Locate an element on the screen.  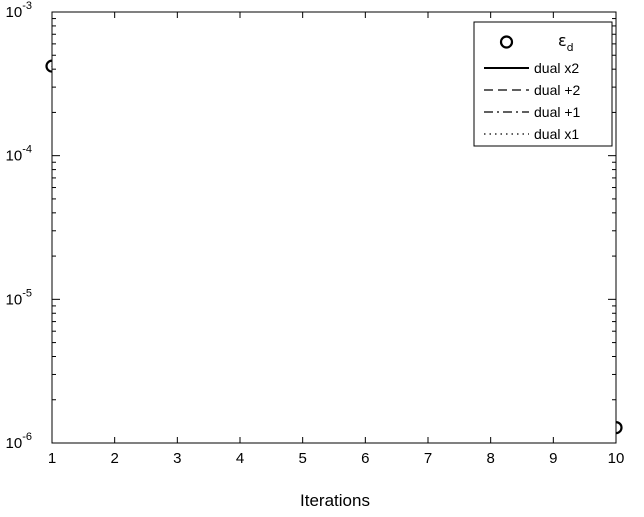
x-tick-label: 7 is located at coordinates (428, 458).